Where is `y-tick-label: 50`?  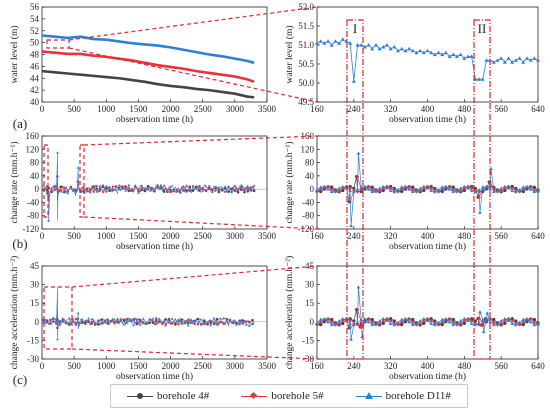
y-tick-label: 50 is located at coordinates (35, 43).